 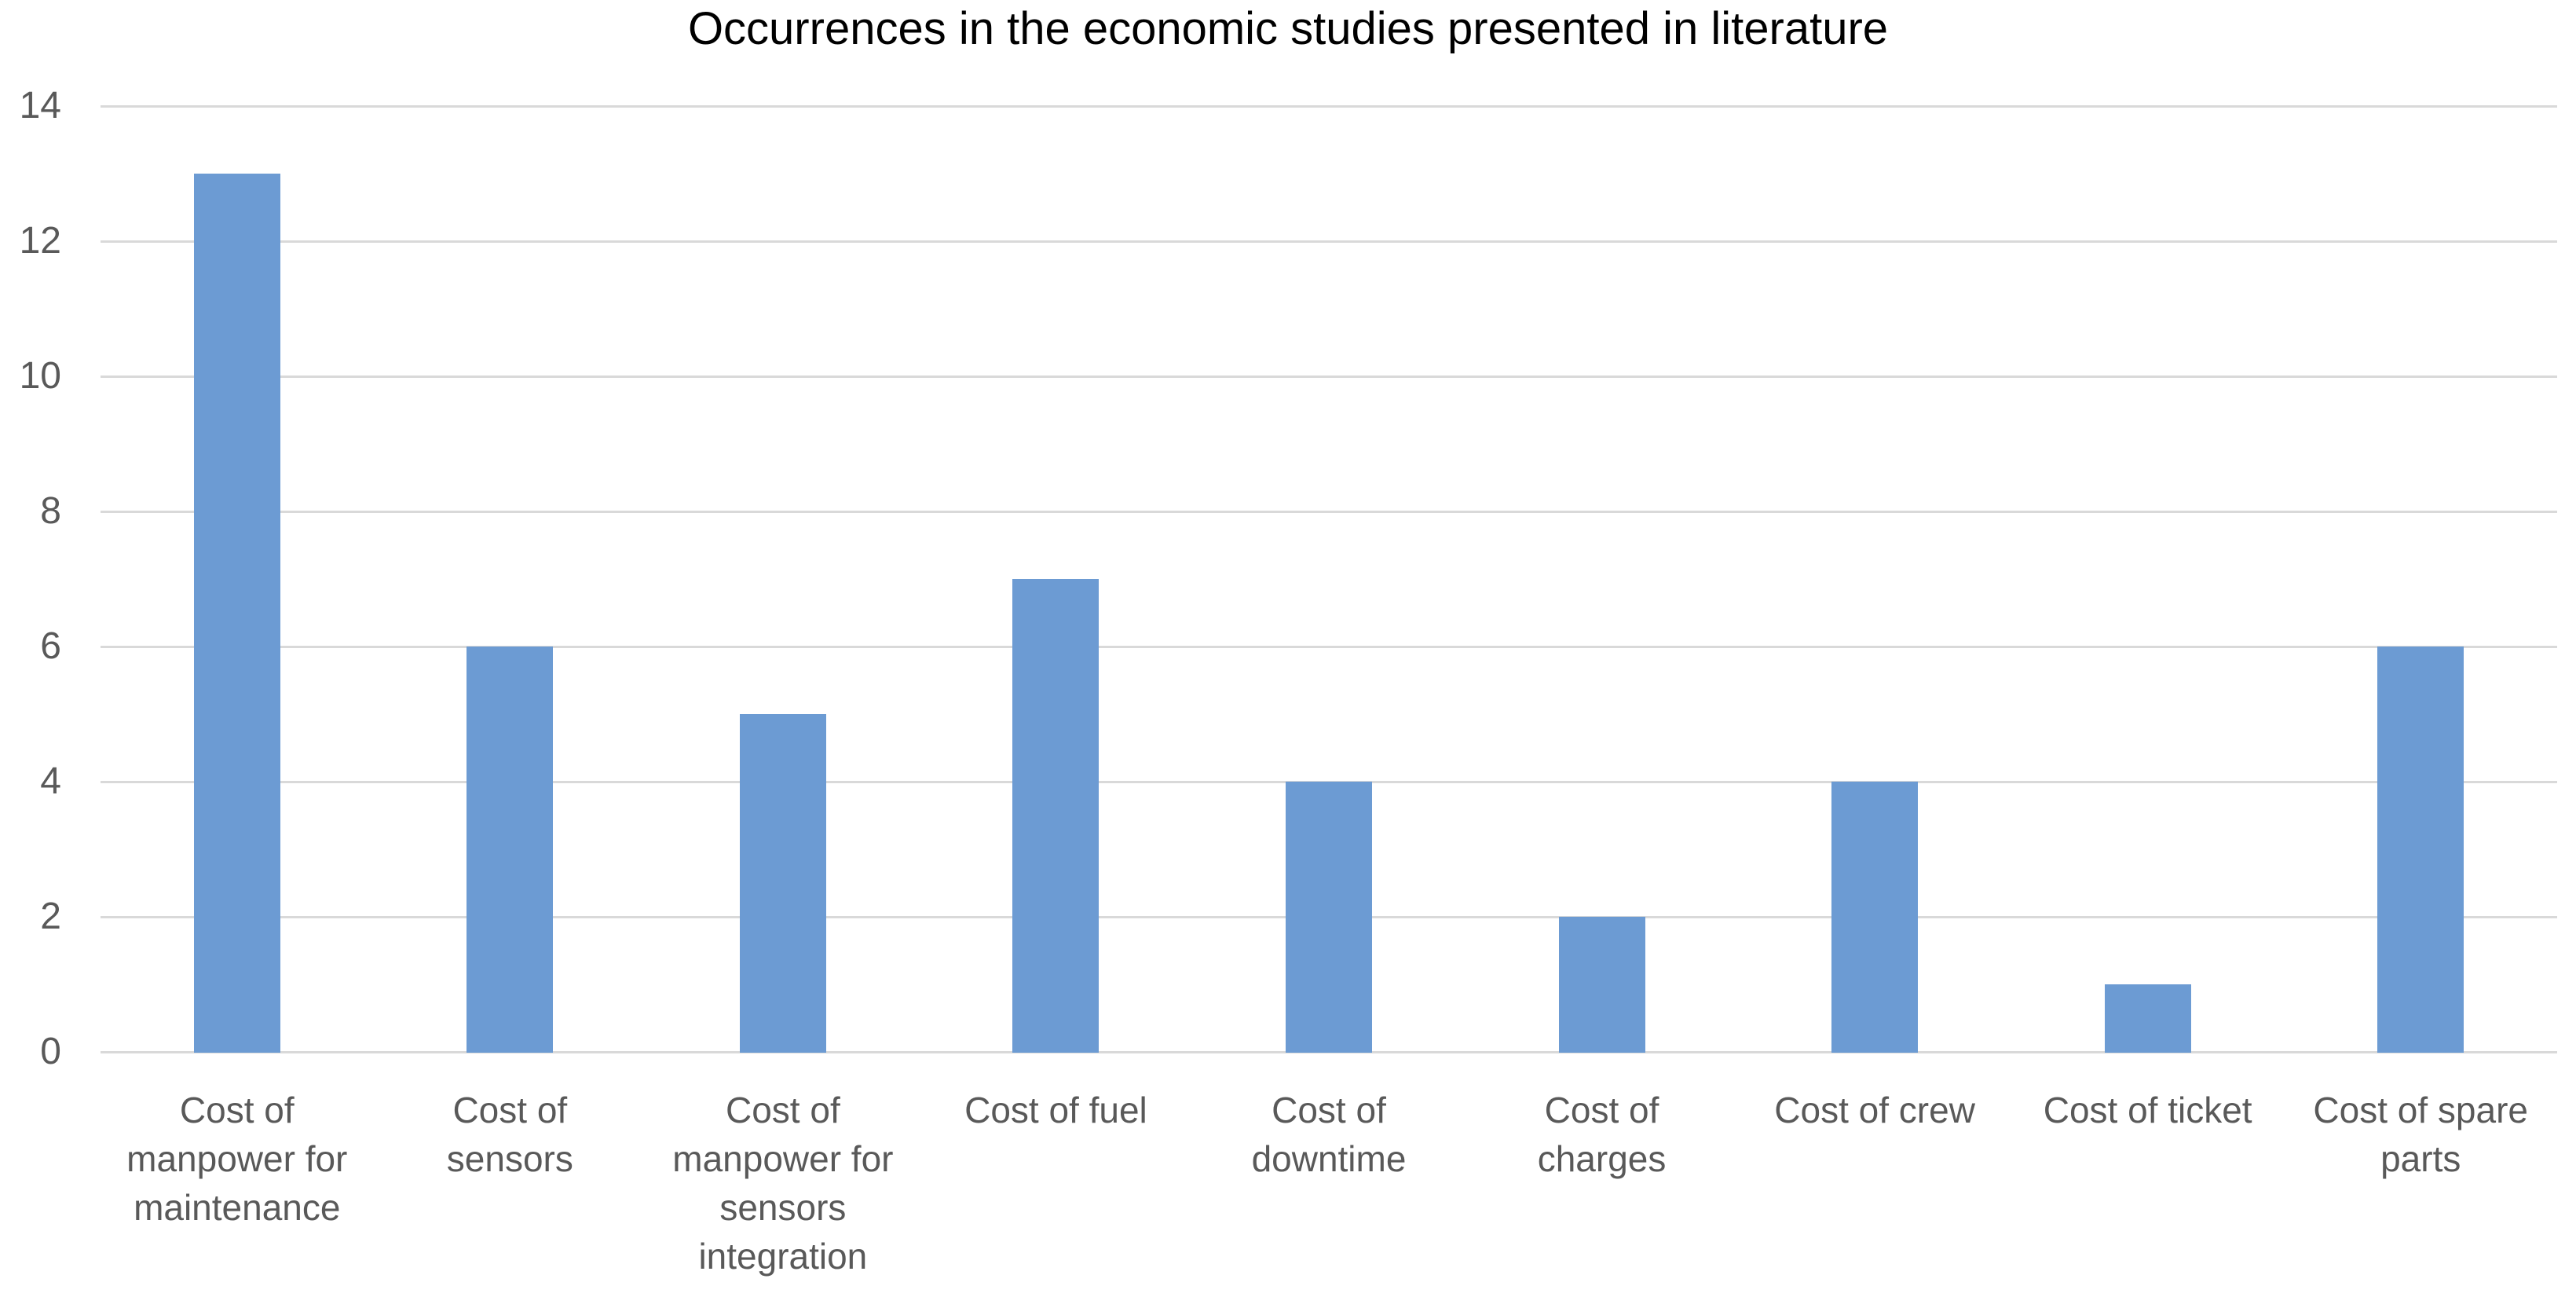 I want to click on x-category-label: Cost of manpower for sensors integration, so click(x=783, y=1183).